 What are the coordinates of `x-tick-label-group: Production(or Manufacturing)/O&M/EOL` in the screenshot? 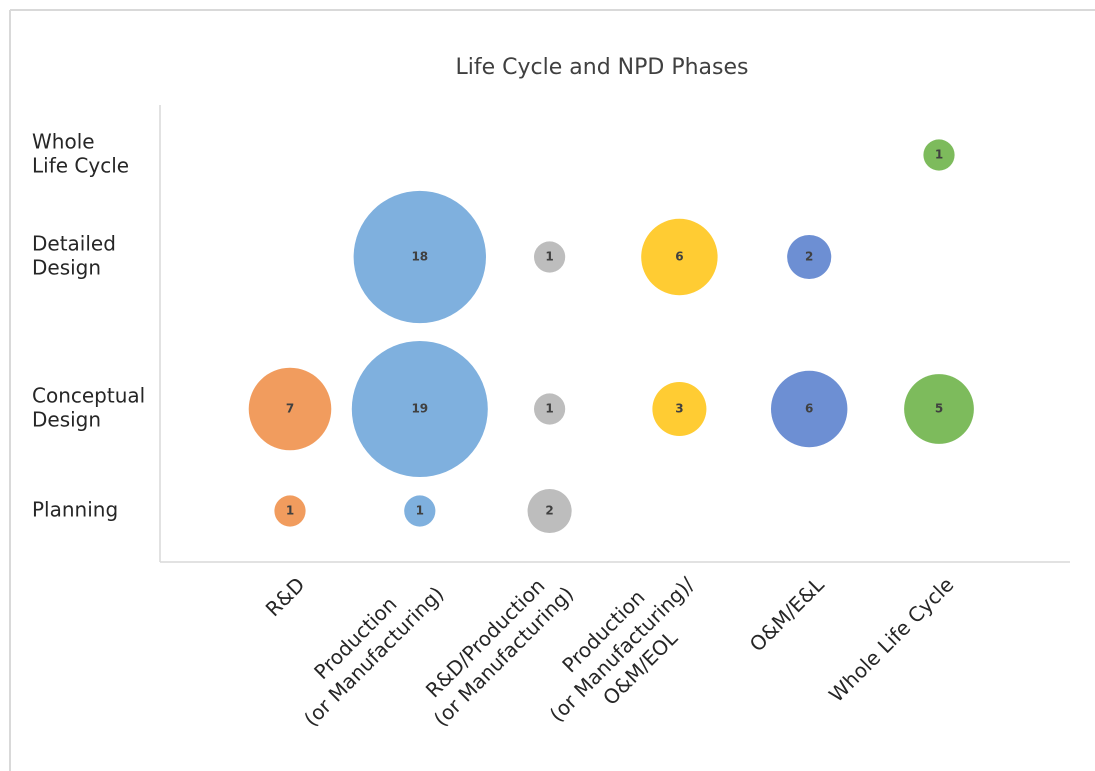 It's located at (622, 649).